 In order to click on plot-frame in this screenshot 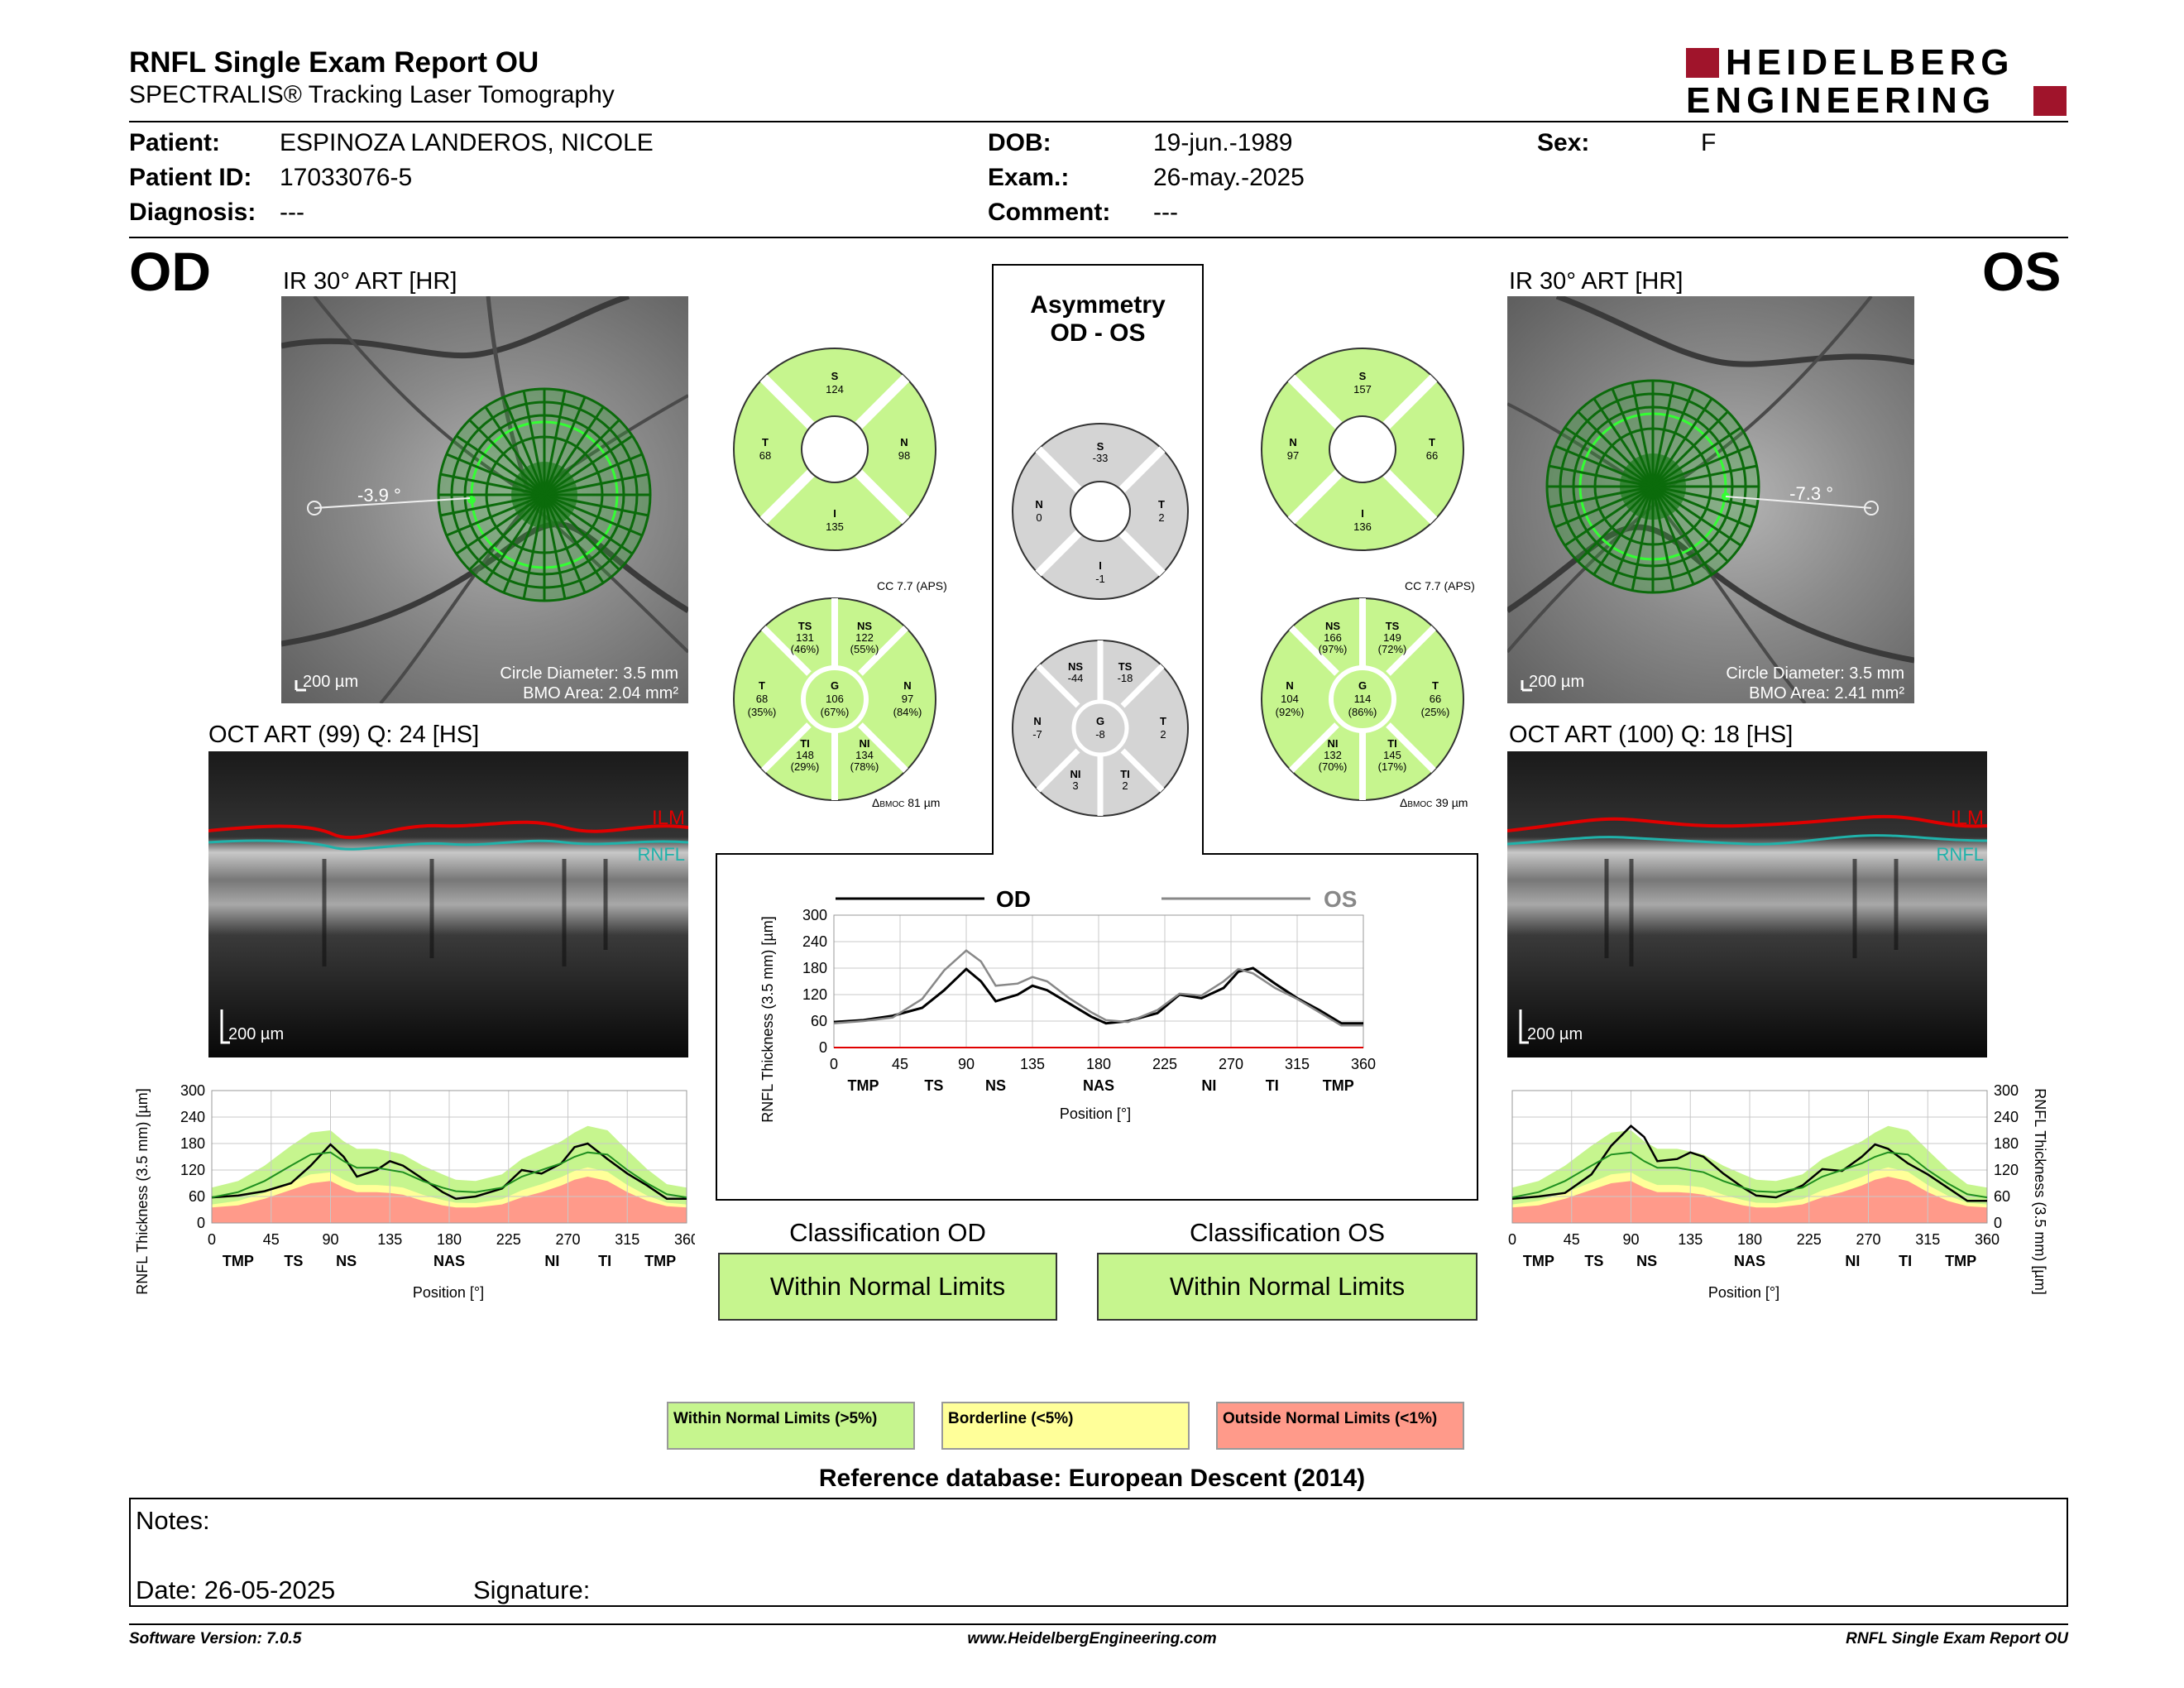, I will do `click(449, 1157)`.